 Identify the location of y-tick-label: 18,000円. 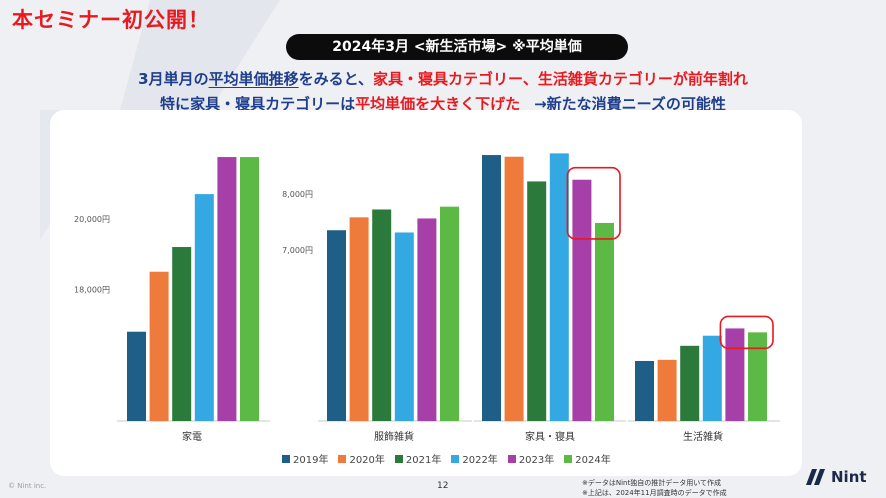
(92, 289).